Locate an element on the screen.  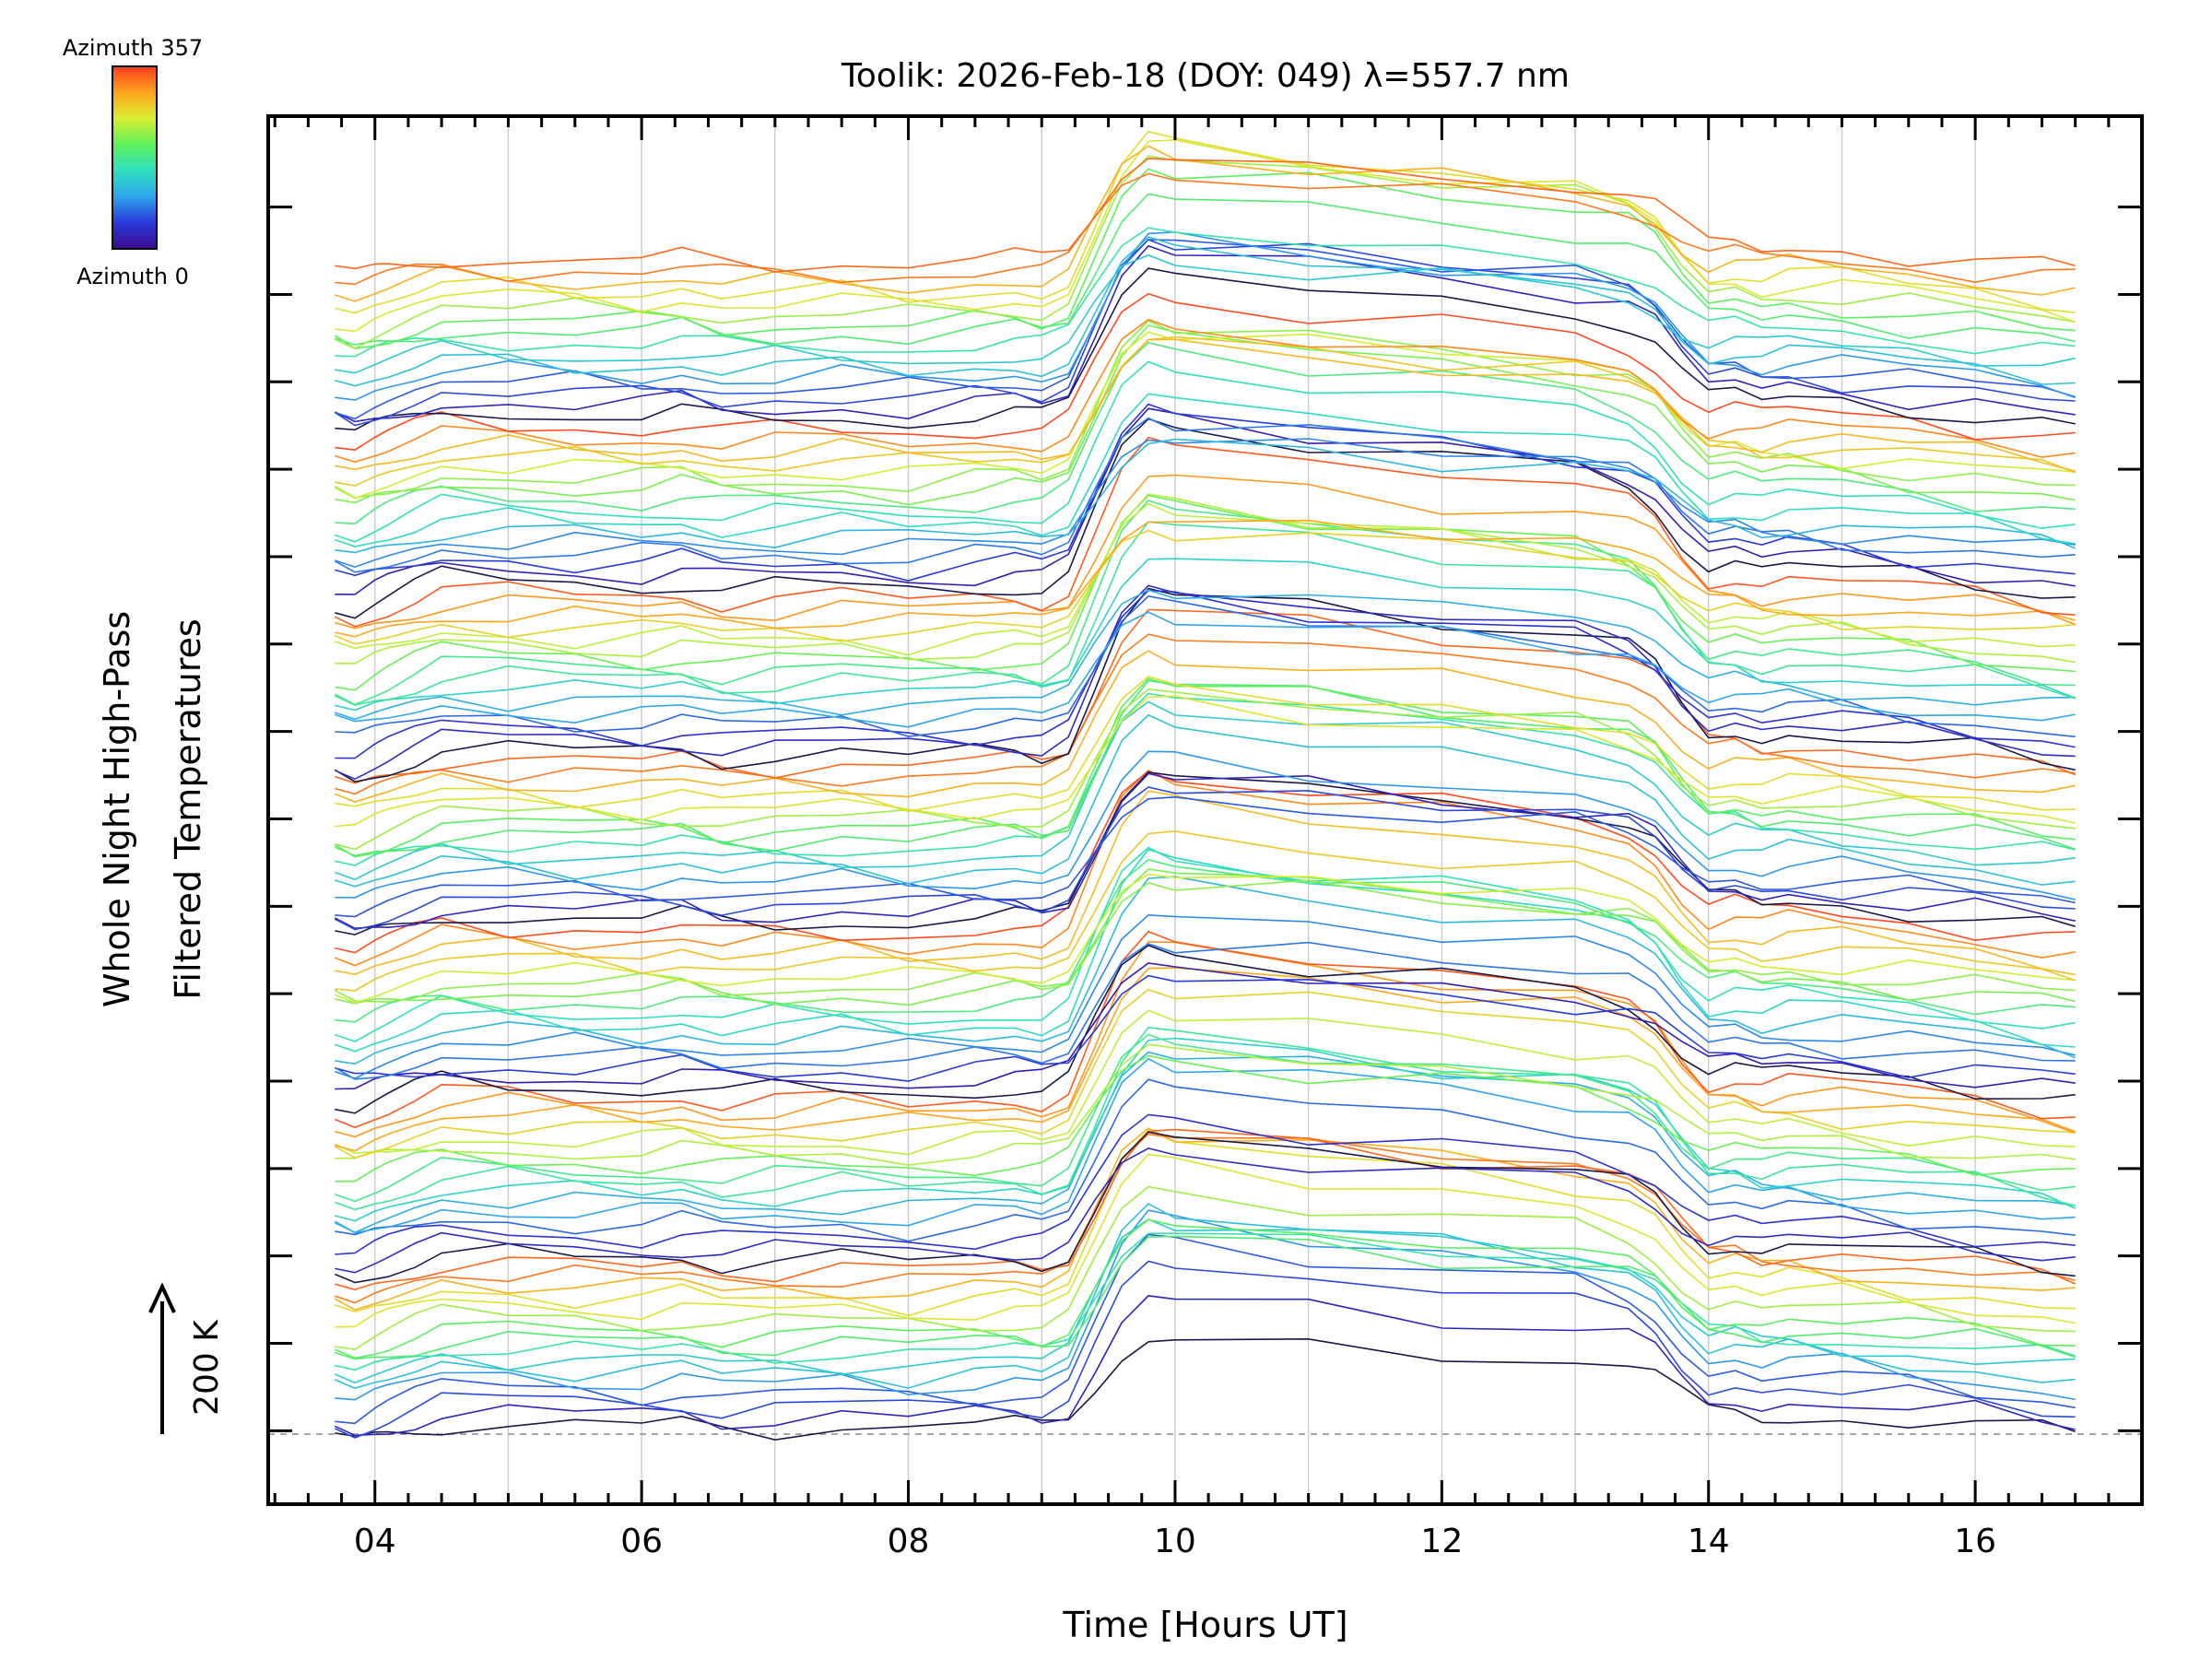
x-tick-label: 10 is located at coordinates (1175, 1541).